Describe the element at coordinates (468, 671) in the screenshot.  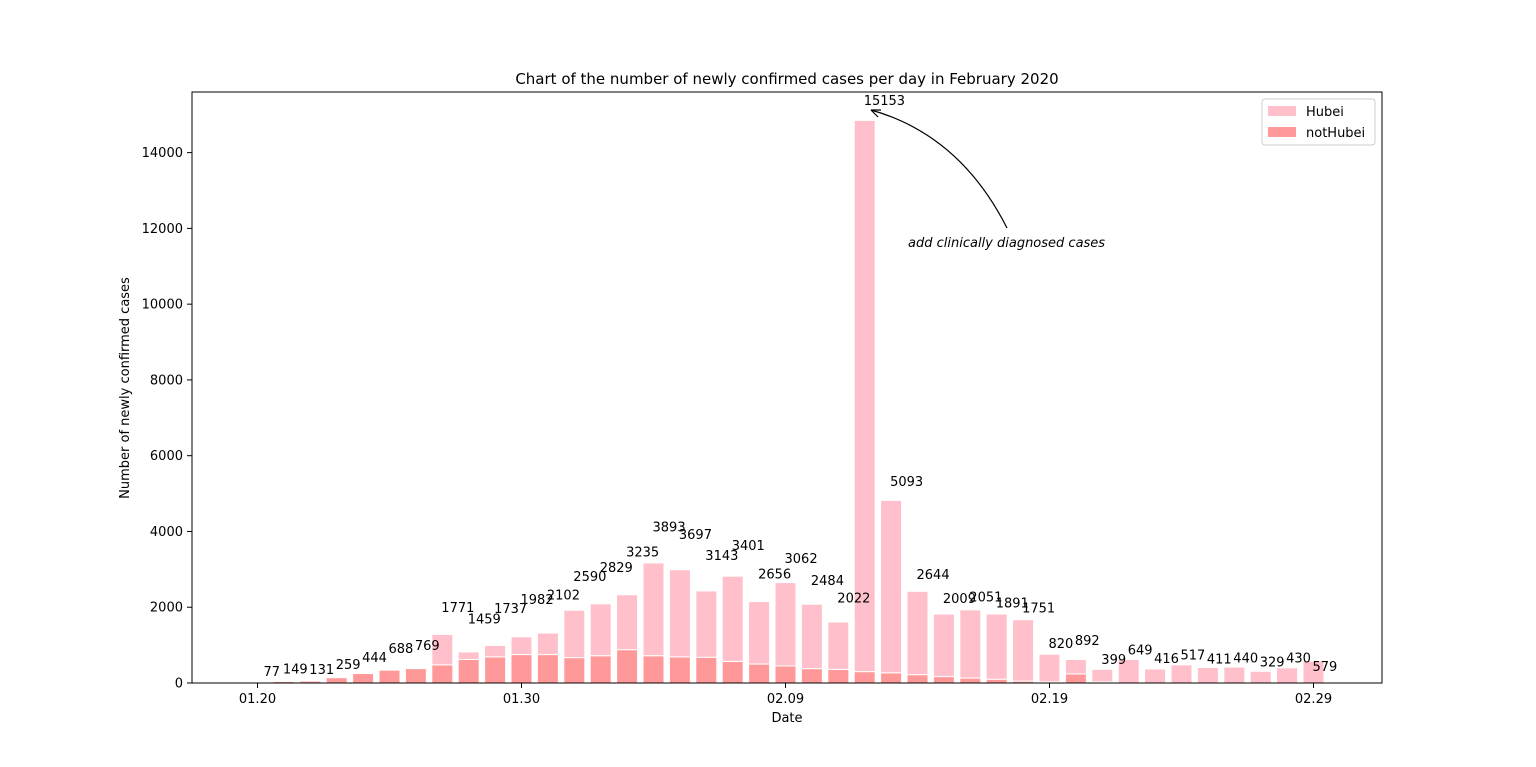
I see `bar-nothubei-01.28` at that location.